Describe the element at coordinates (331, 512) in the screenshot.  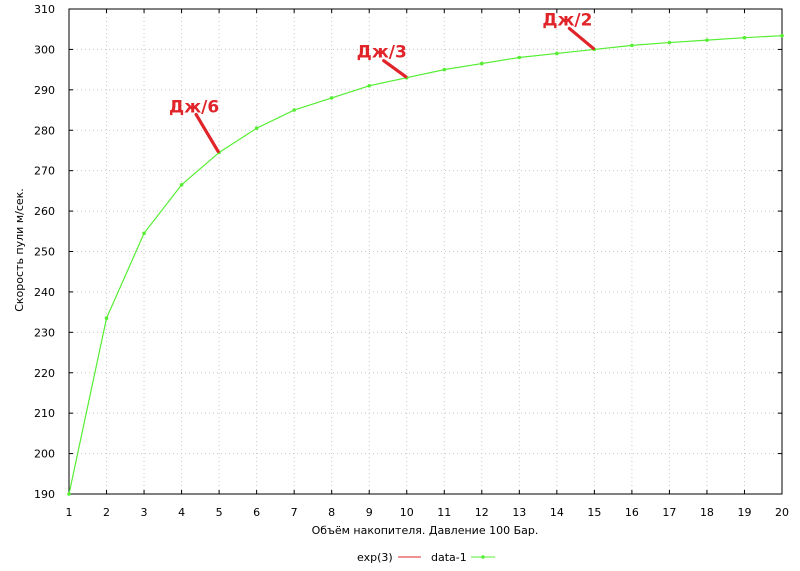
I see `x-tick-label: 8` at that location.